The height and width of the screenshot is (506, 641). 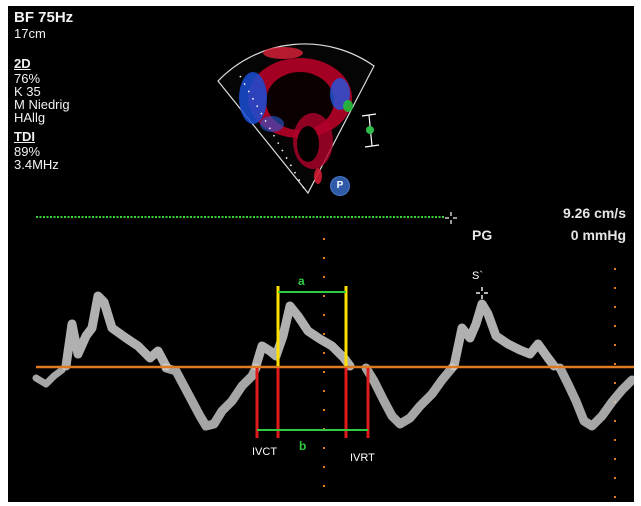 I want to click on gain-2d: 76%, so click(x=27, y=78).